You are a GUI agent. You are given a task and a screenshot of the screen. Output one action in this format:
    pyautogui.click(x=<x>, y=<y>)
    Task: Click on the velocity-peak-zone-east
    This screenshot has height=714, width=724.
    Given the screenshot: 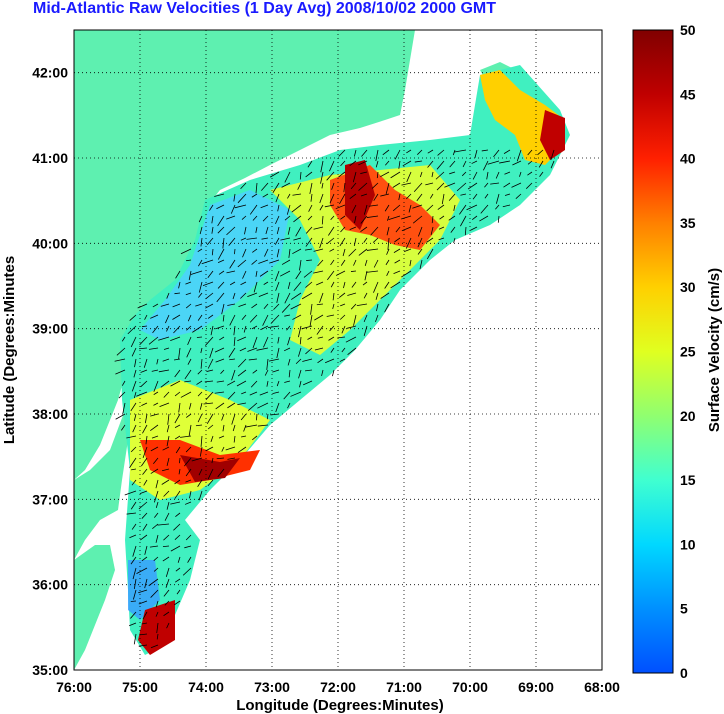 What is the action you would take?
    pyautogui.click(x=552, y=135)
    